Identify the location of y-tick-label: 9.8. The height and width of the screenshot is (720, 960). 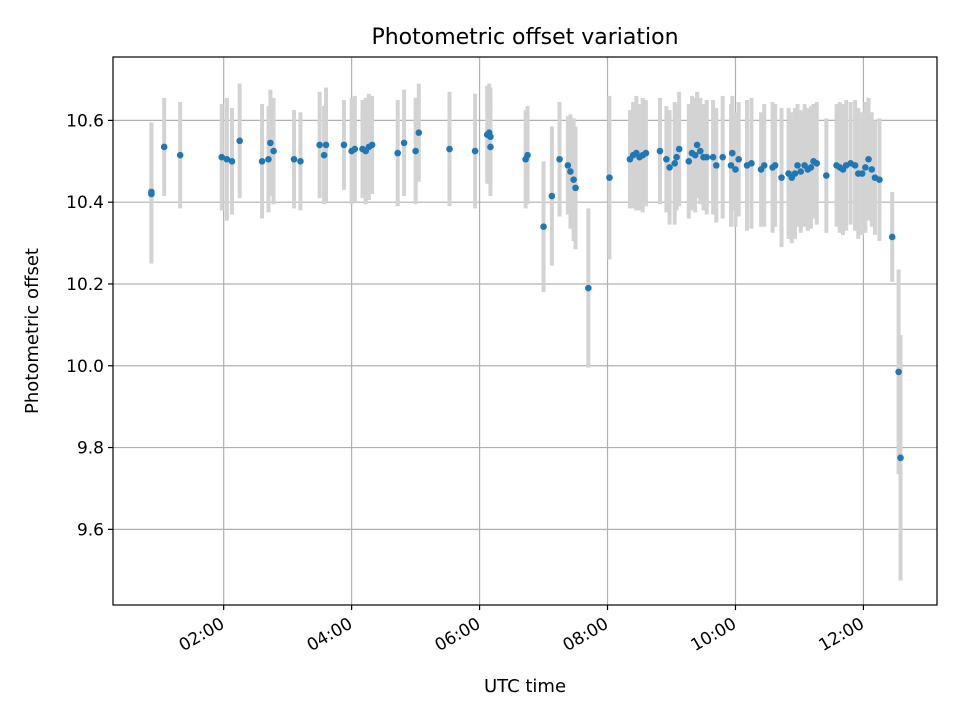
(90, 449).